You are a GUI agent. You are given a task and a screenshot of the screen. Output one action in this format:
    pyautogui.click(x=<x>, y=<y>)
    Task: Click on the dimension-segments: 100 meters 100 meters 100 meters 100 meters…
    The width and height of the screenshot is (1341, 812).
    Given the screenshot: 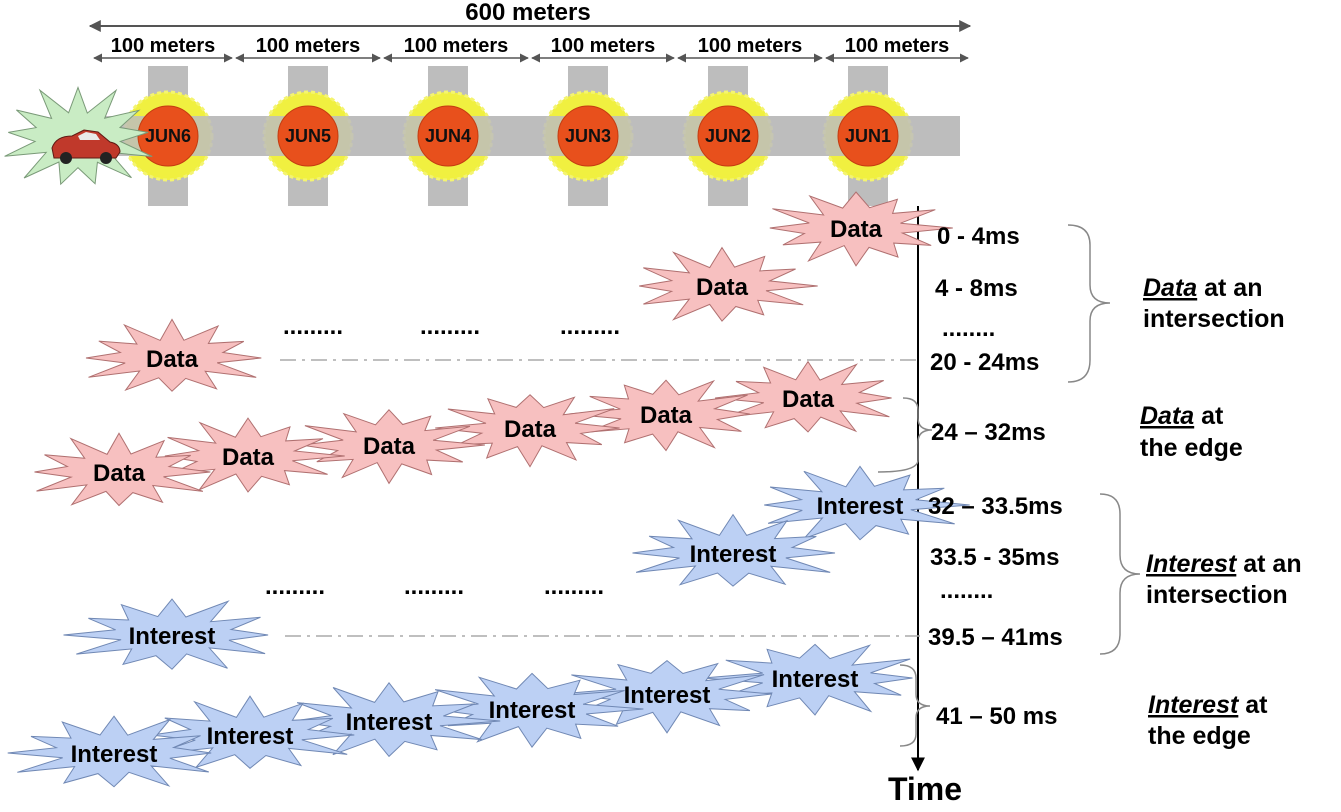 What is the action you would take?
    pyautogui.click(x=531, y=49)
    